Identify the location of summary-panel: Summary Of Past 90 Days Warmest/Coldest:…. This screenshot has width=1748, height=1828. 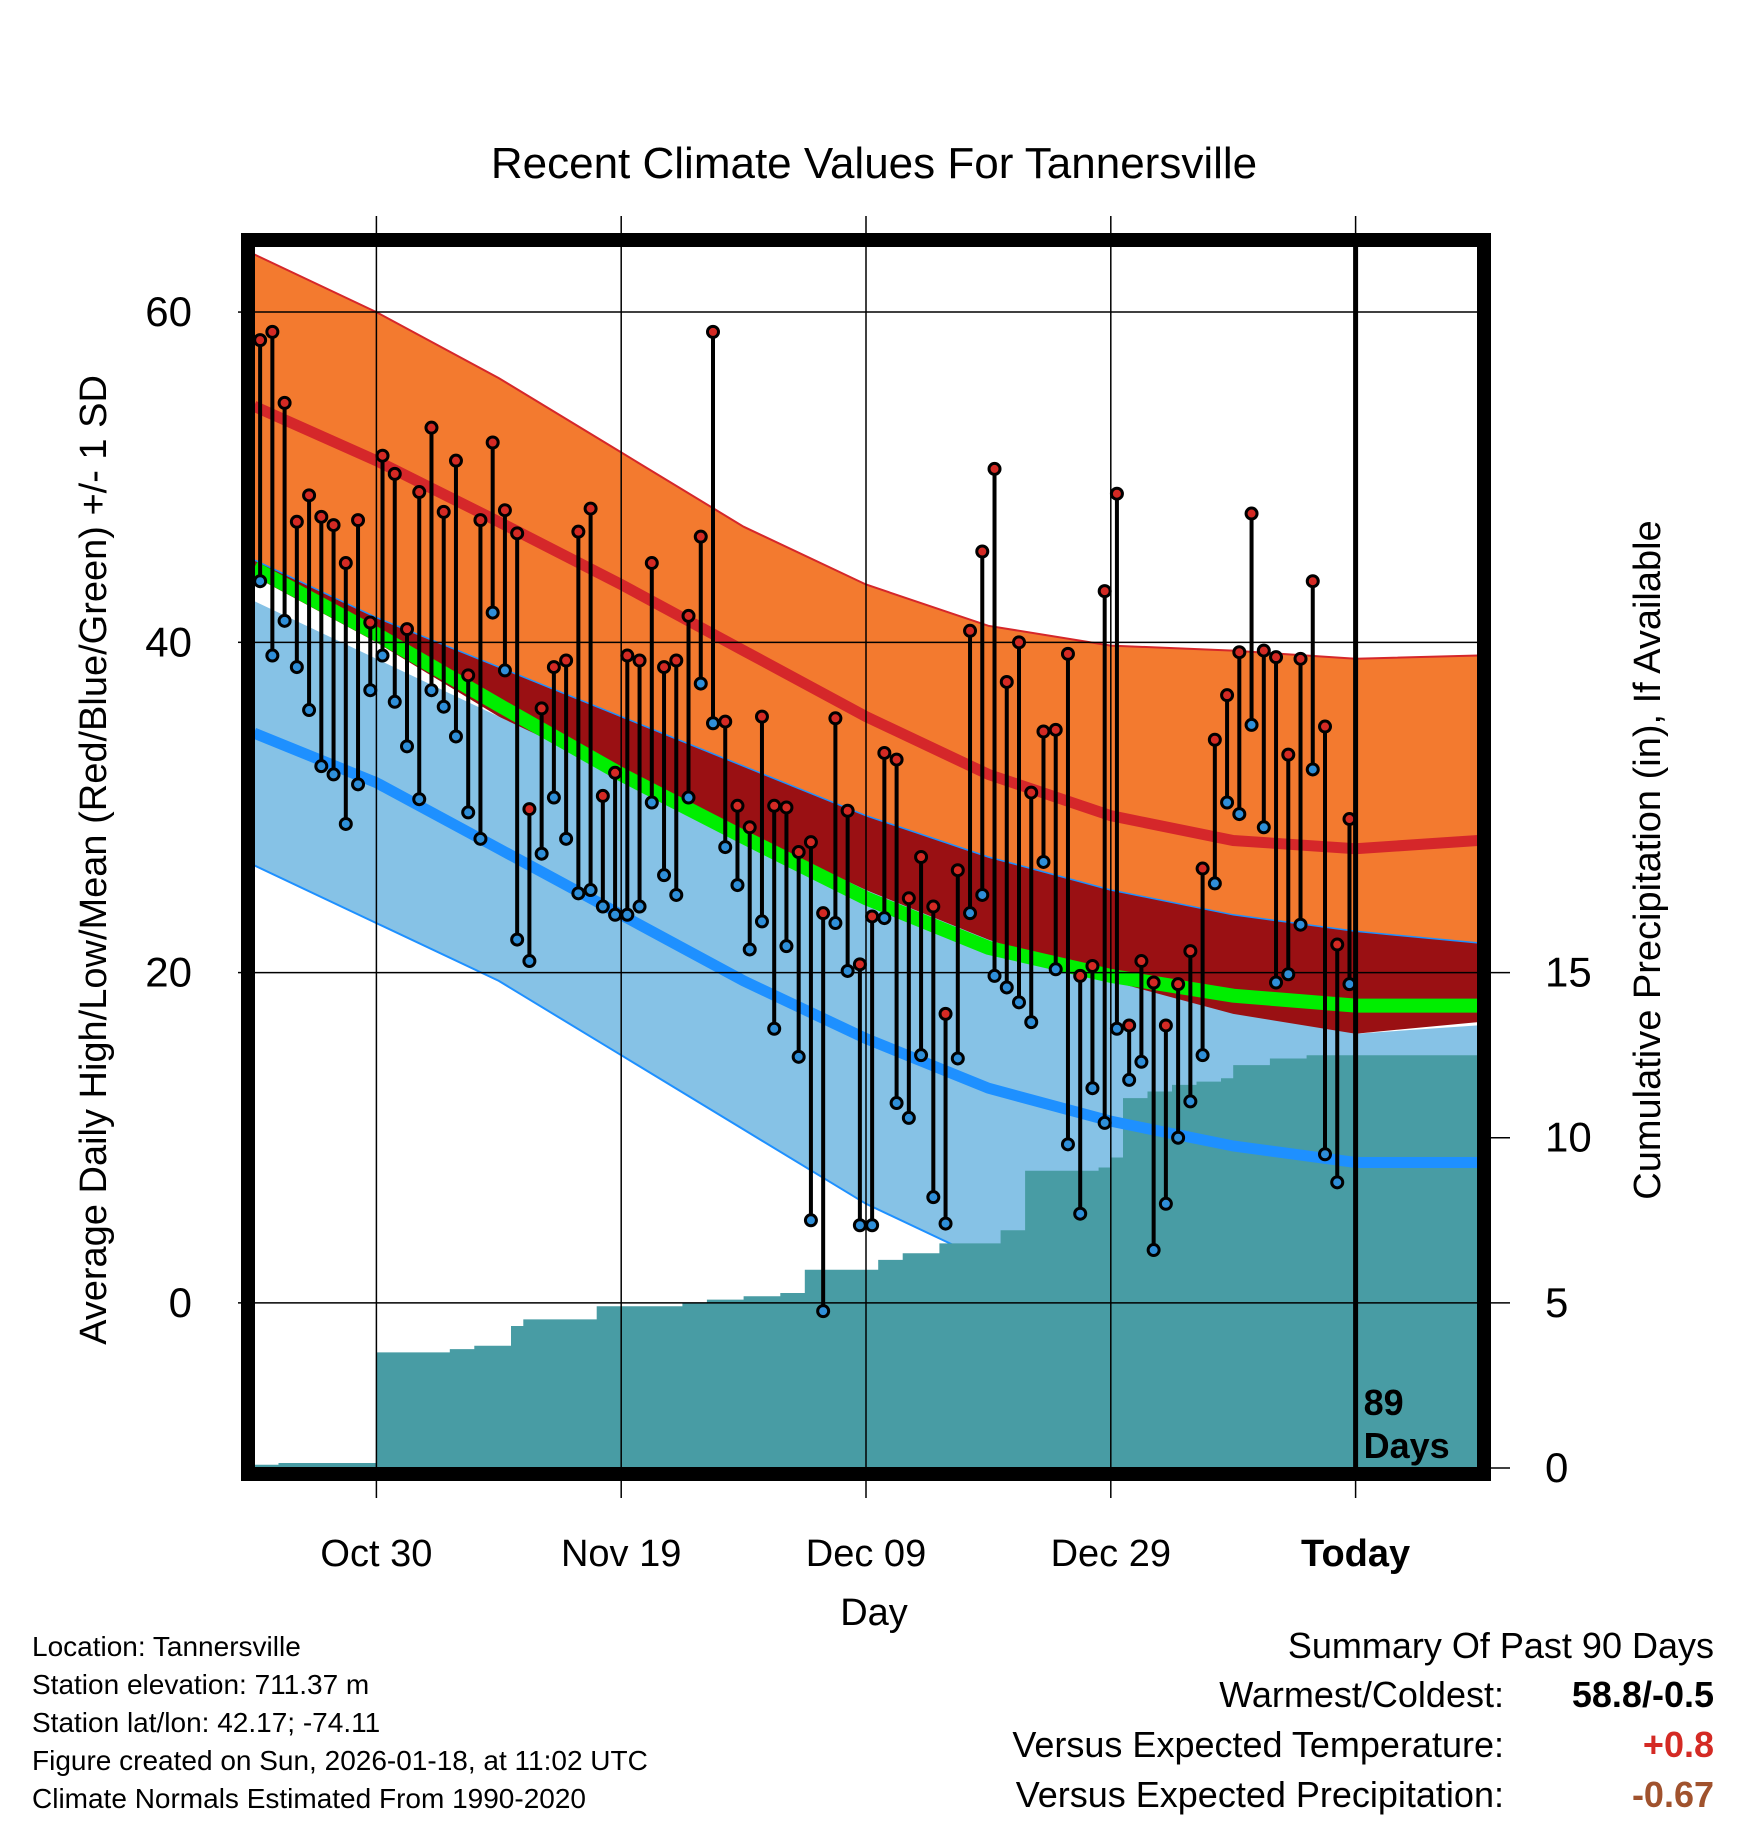
(1363, 1721).